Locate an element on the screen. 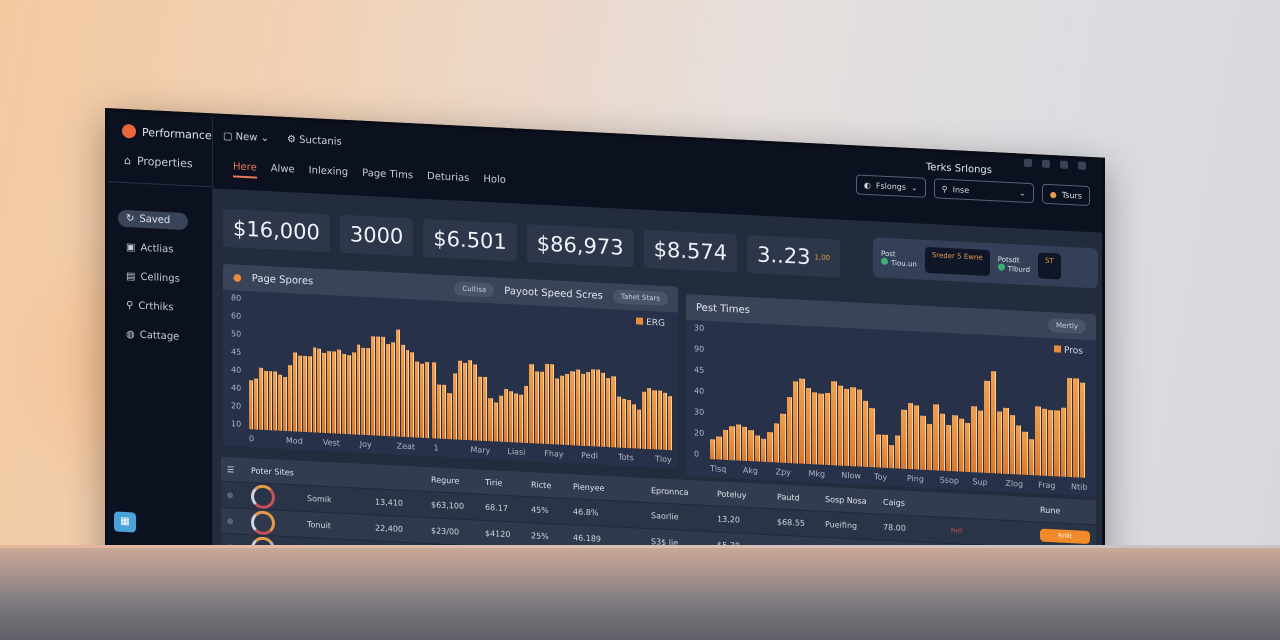  new-label: New is located at coordinates (246, 137).